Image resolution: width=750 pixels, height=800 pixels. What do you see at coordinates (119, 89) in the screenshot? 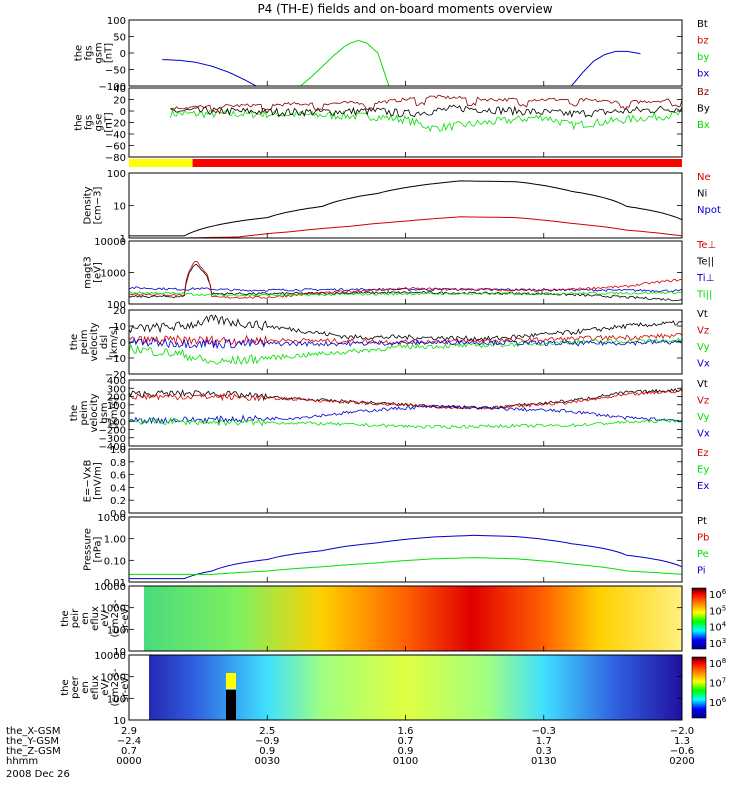
I see `y-tick-label: 40` at bounding box center [119, 89].